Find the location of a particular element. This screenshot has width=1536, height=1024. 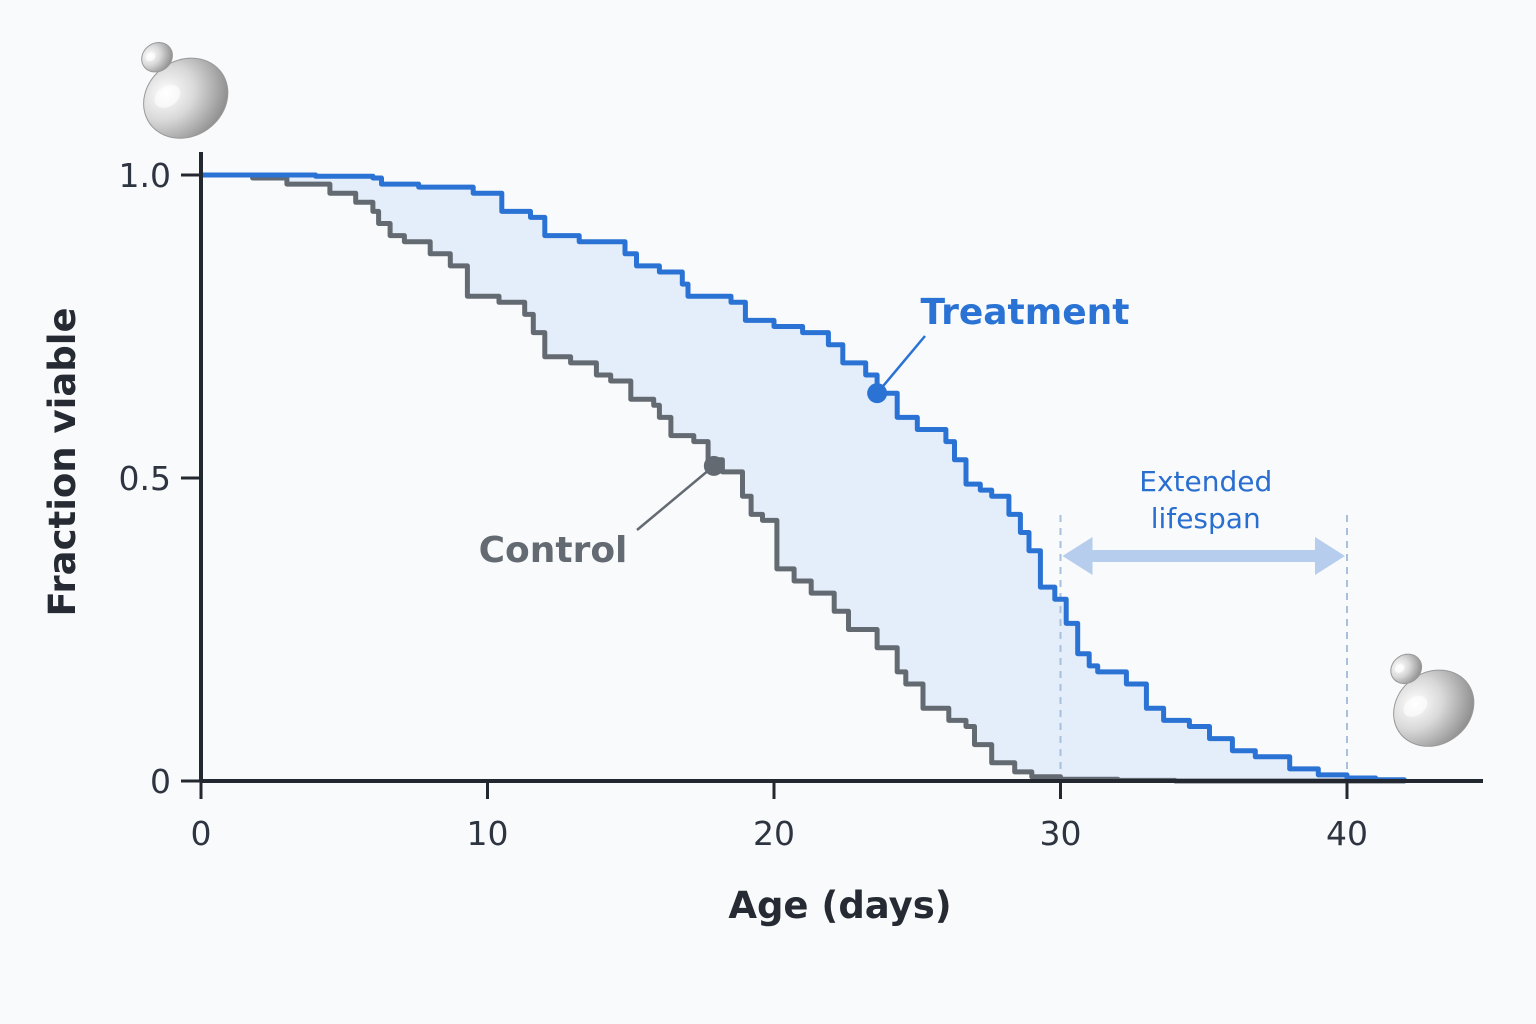

x-tick-label: 40 is located at coordinates (1347, 833).